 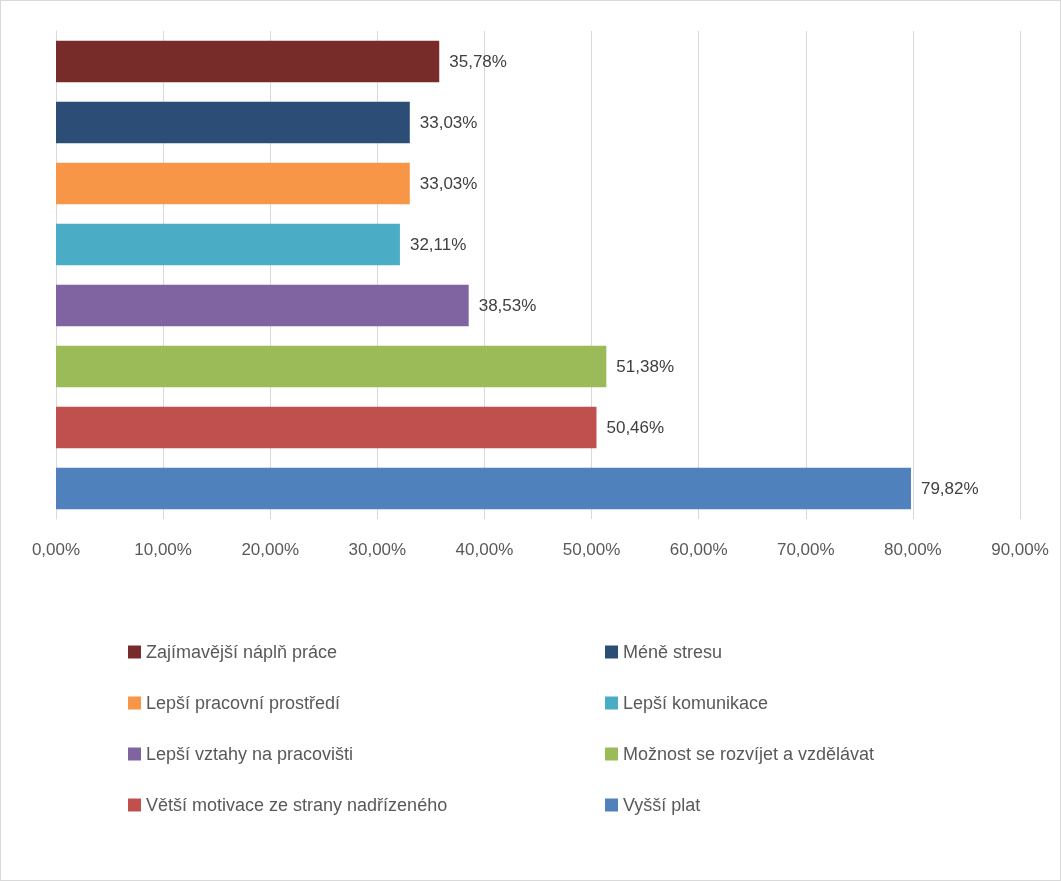 I want to click on x-tick-label: 70,00%, so click(x=805, y=549).